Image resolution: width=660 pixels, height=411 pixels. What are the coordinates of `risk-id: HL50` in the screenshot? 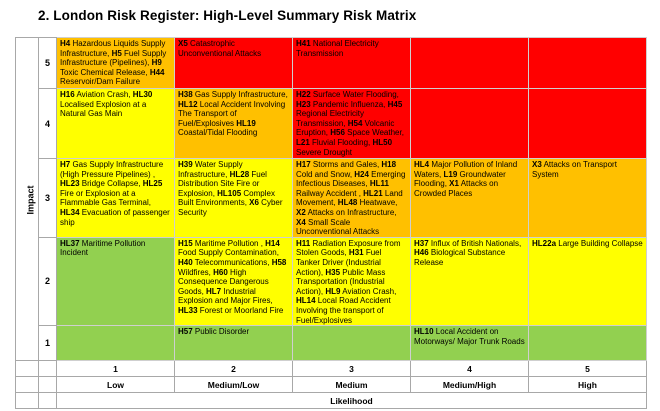 It's located at (382, 142).